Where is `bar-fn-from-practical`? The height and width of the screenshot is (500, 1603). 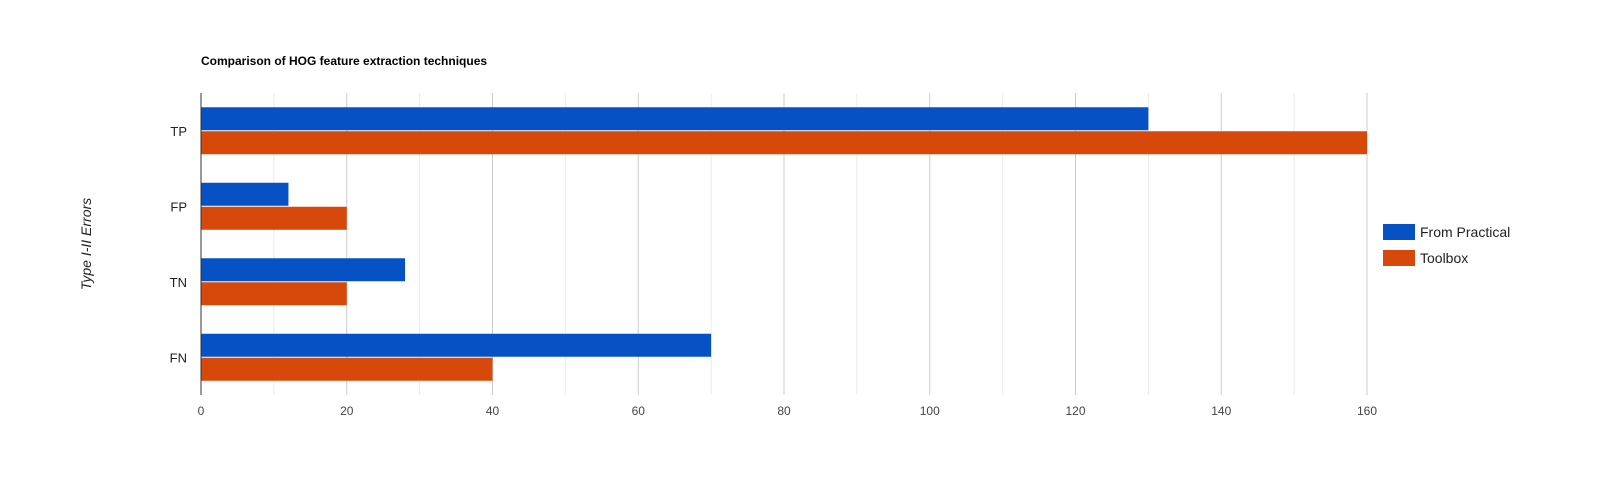
bar-fn-from-practical is located at coordinates (456, 345).